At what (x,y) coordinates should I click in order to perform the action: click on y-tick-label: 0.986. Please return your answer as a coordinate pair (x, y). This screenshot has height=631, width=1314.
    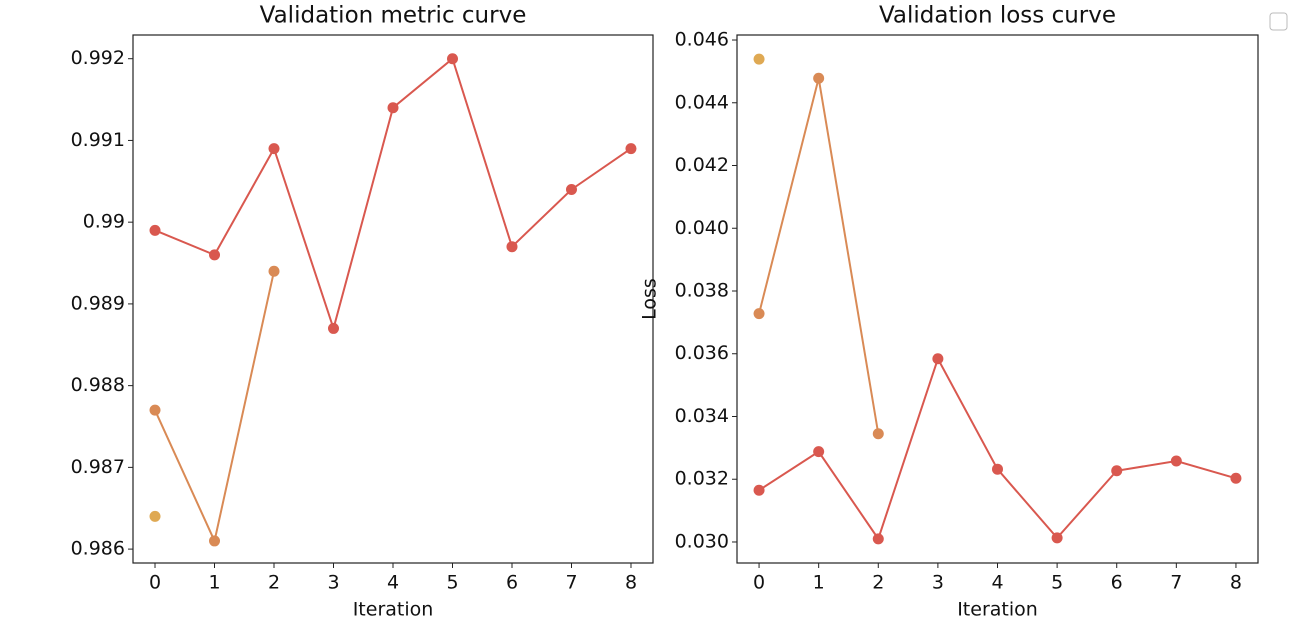
    Looking at the image, I should click on (98, 549).